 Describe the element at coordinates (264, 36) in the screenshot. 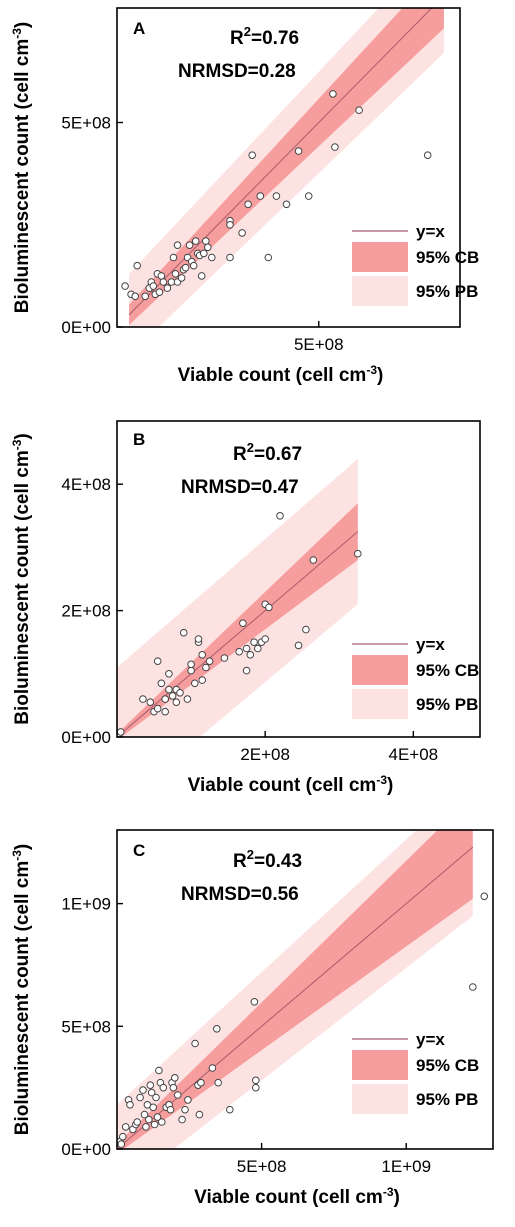

I see `r-squared-label: R2=0.76` at that location.